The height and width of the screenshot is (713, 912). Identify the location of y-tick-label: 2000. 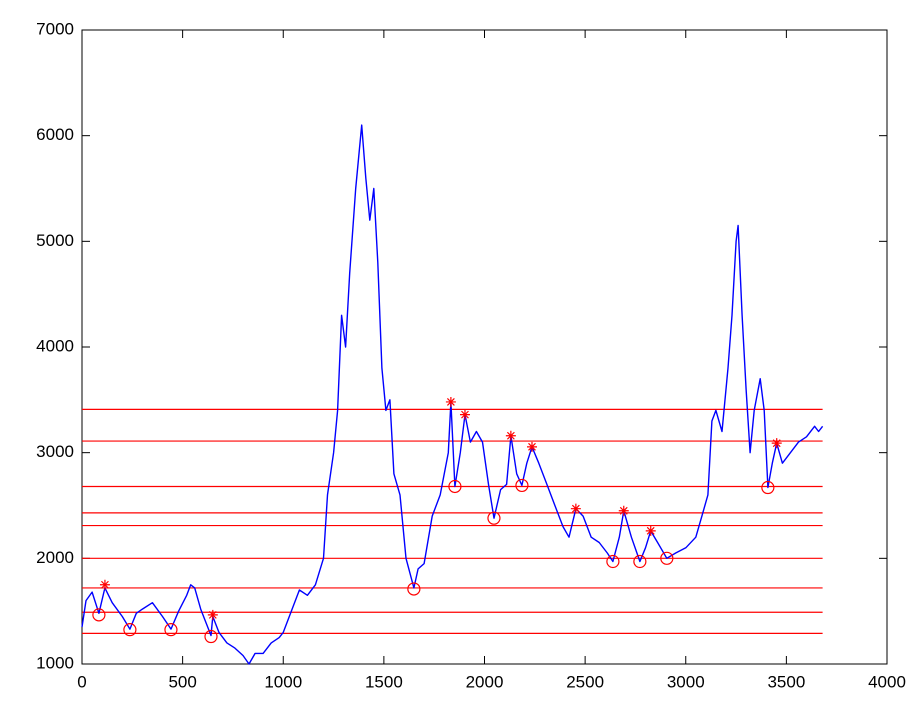
(55, 557).